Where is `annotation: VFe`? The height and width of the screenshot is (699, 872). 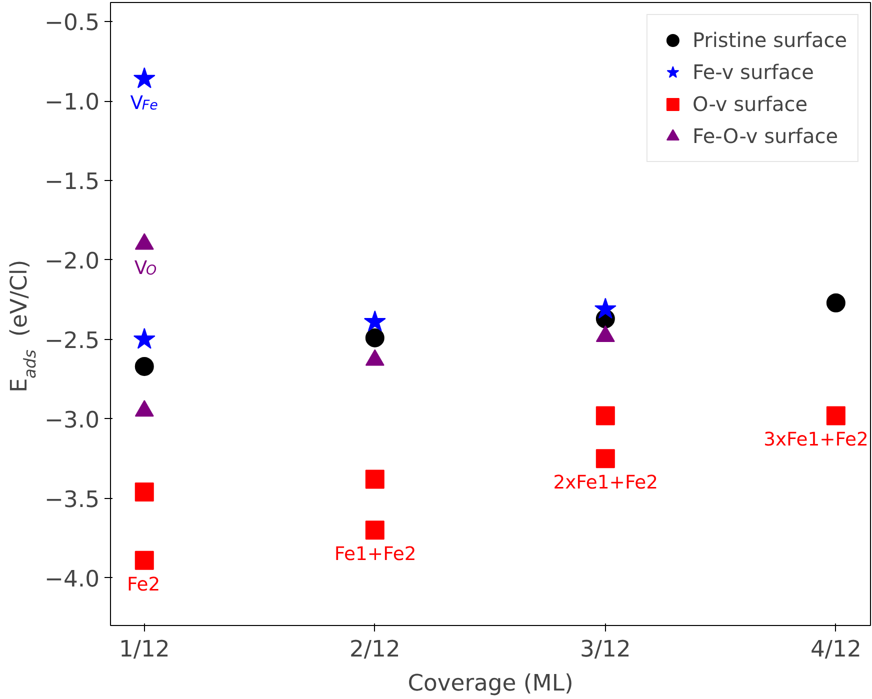 annotation: VFe is located at coordinates (144, 103).